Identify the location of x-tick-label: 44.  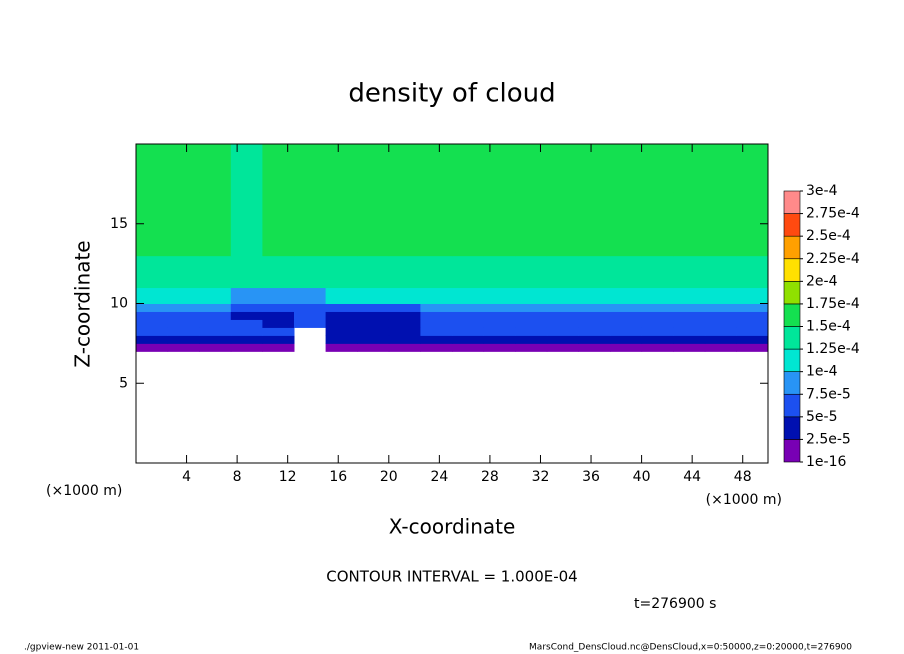
(692, 477).